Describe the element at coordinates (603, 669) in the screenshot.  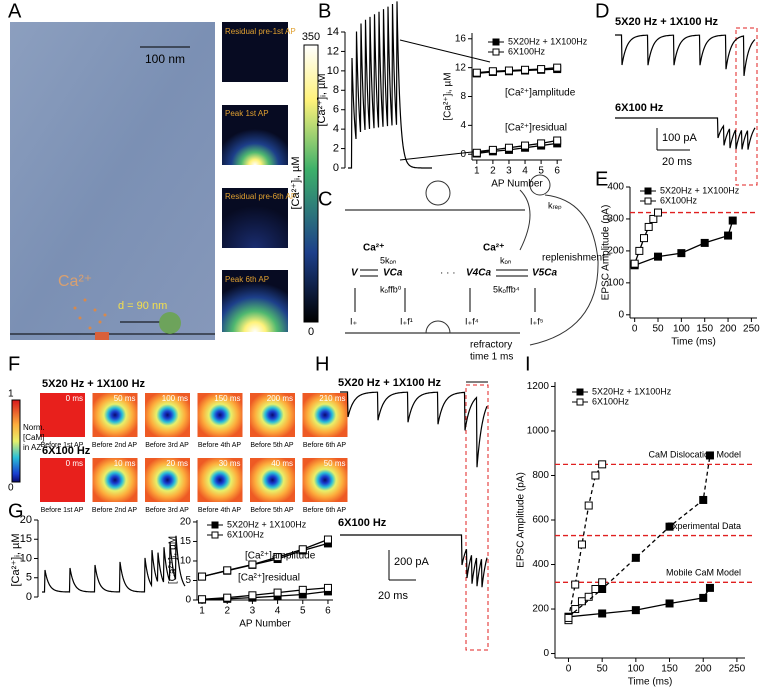
I see `x-tick-label: 50` at that location.